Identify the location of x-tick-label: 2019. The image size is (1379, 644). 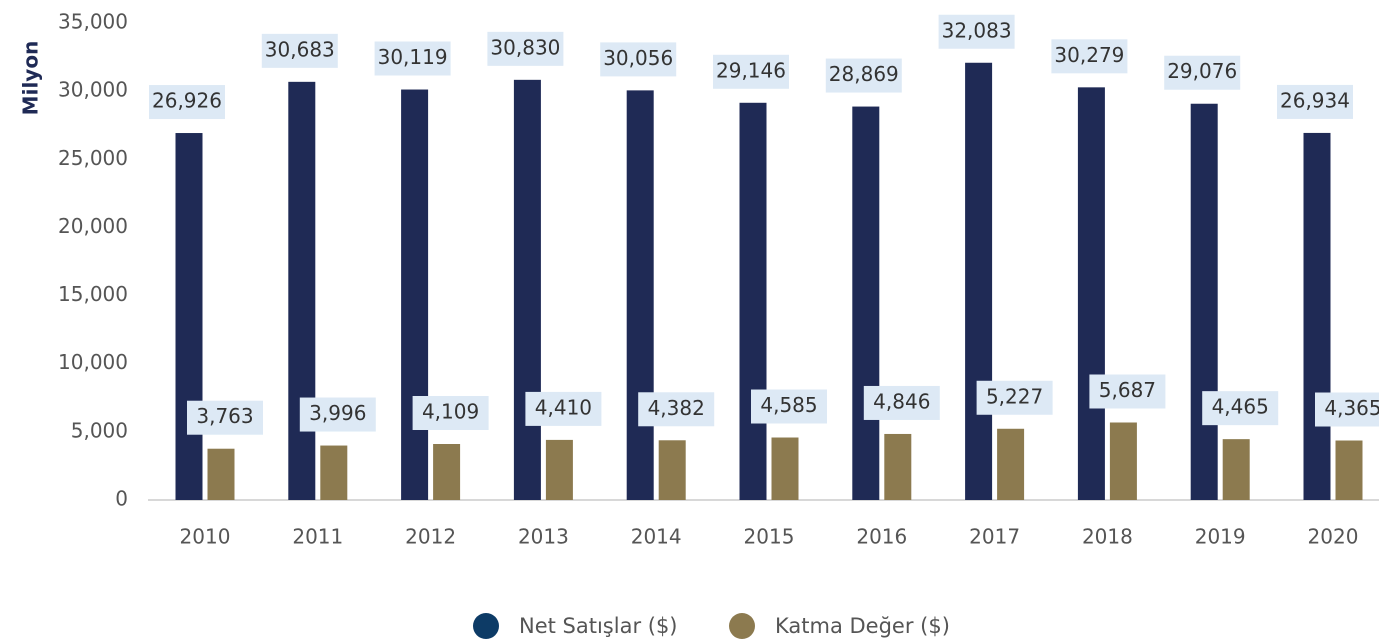
(1220, 537).